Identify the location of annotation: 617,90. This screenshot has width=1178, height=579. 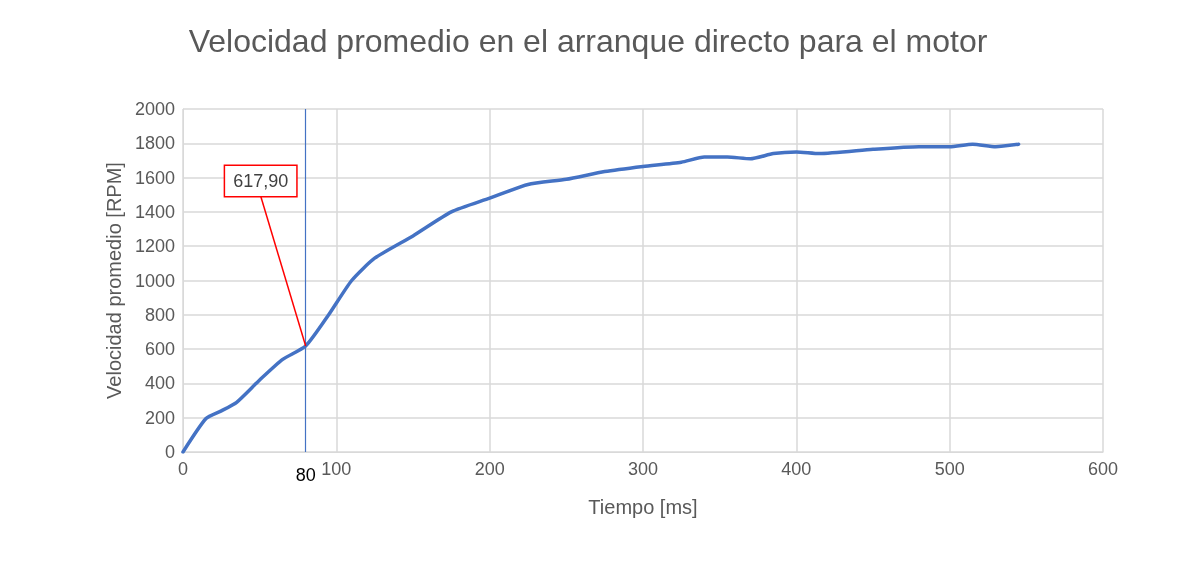
(261, 181).